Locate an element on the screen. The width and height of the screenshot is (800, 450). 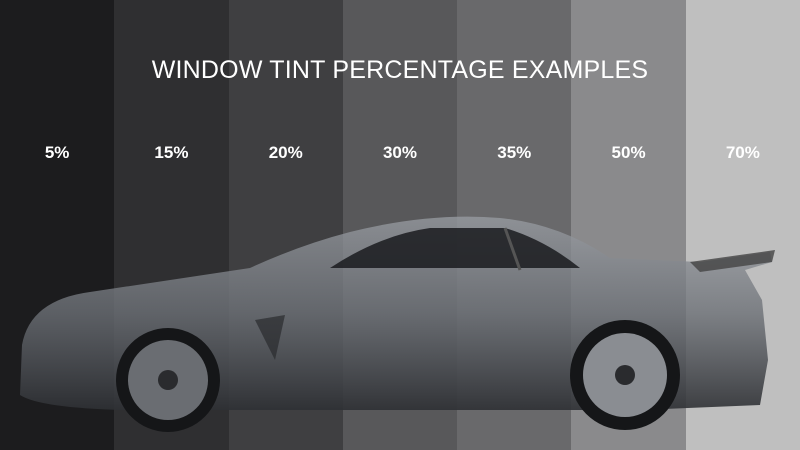
page-title: WINDOW TINT PERCENTAGE EXAMPLES is located at coordinates (400, 70).